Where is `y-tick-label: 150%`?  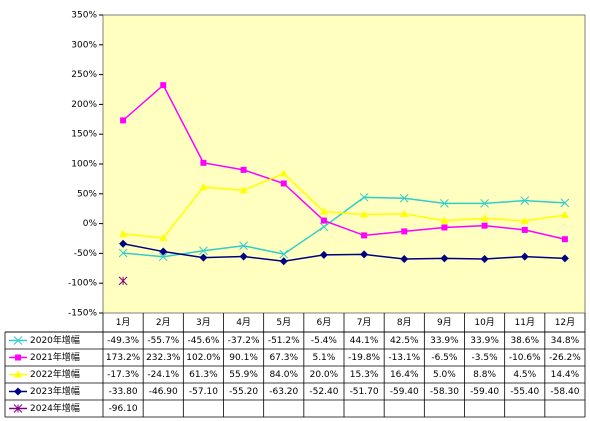 y-tick-label: 150% is located at coordinates (84, 135).